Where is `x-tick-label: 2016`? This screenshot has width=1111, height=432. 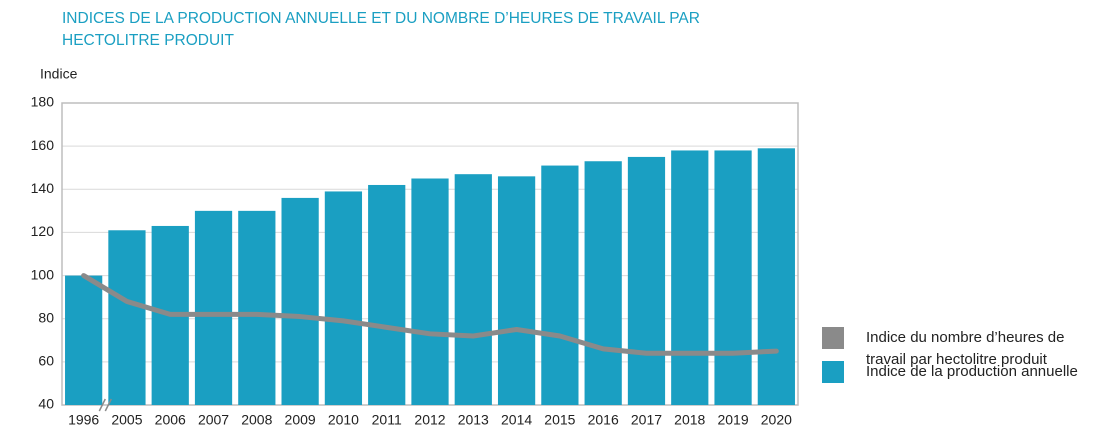 x-tick-label: 2016 is located at coordinates (603, 420).